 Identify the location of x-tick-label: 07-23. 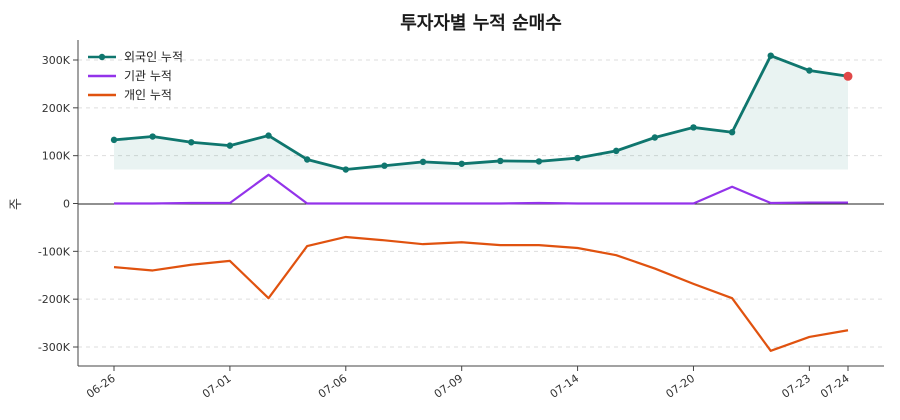
(796, 386).